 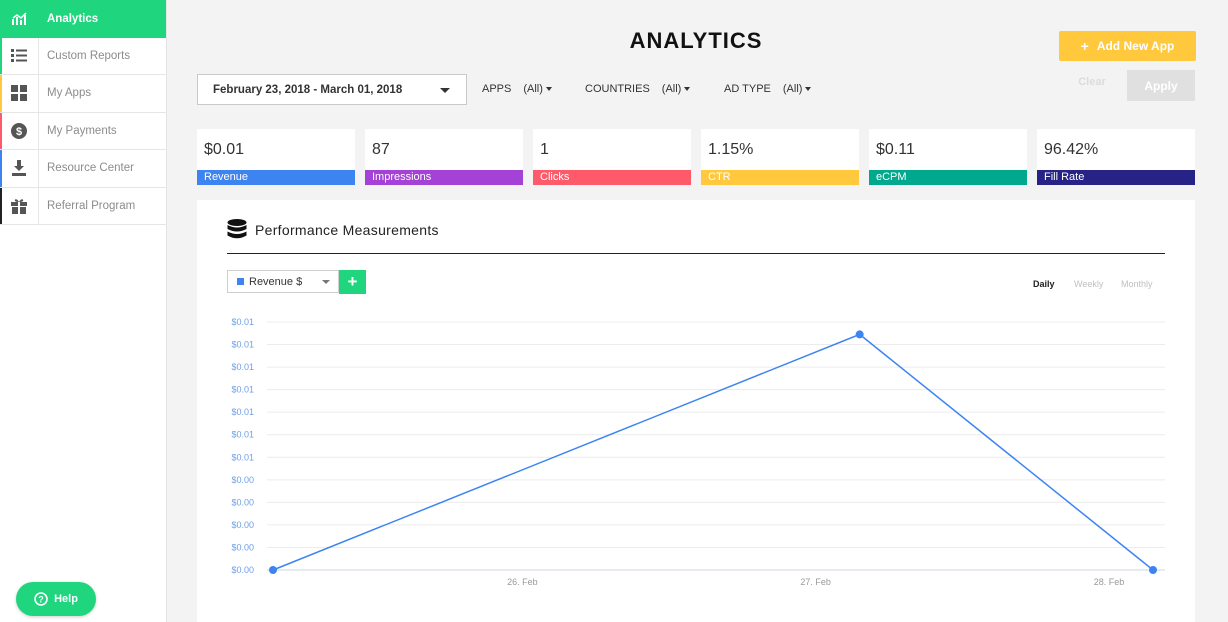 I want to click on sidebar-item-label: Referral Program, so click(x=91, y=205).